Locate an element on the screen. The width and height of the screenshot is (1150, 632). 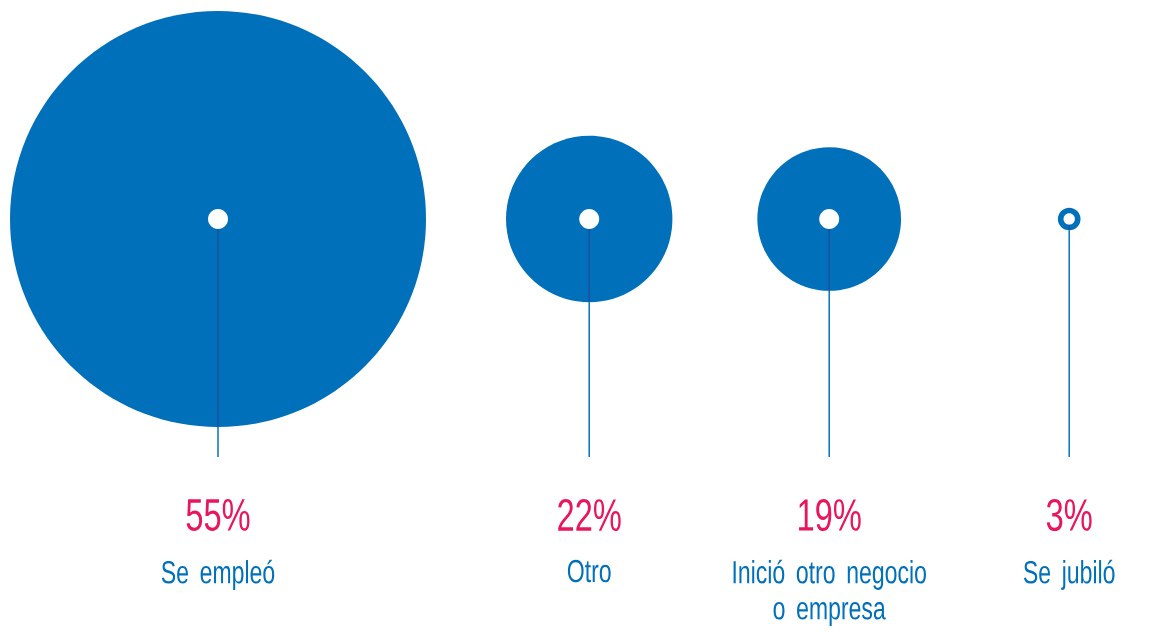
category-label: Se jubiló is located at coordinates (1069, 574).